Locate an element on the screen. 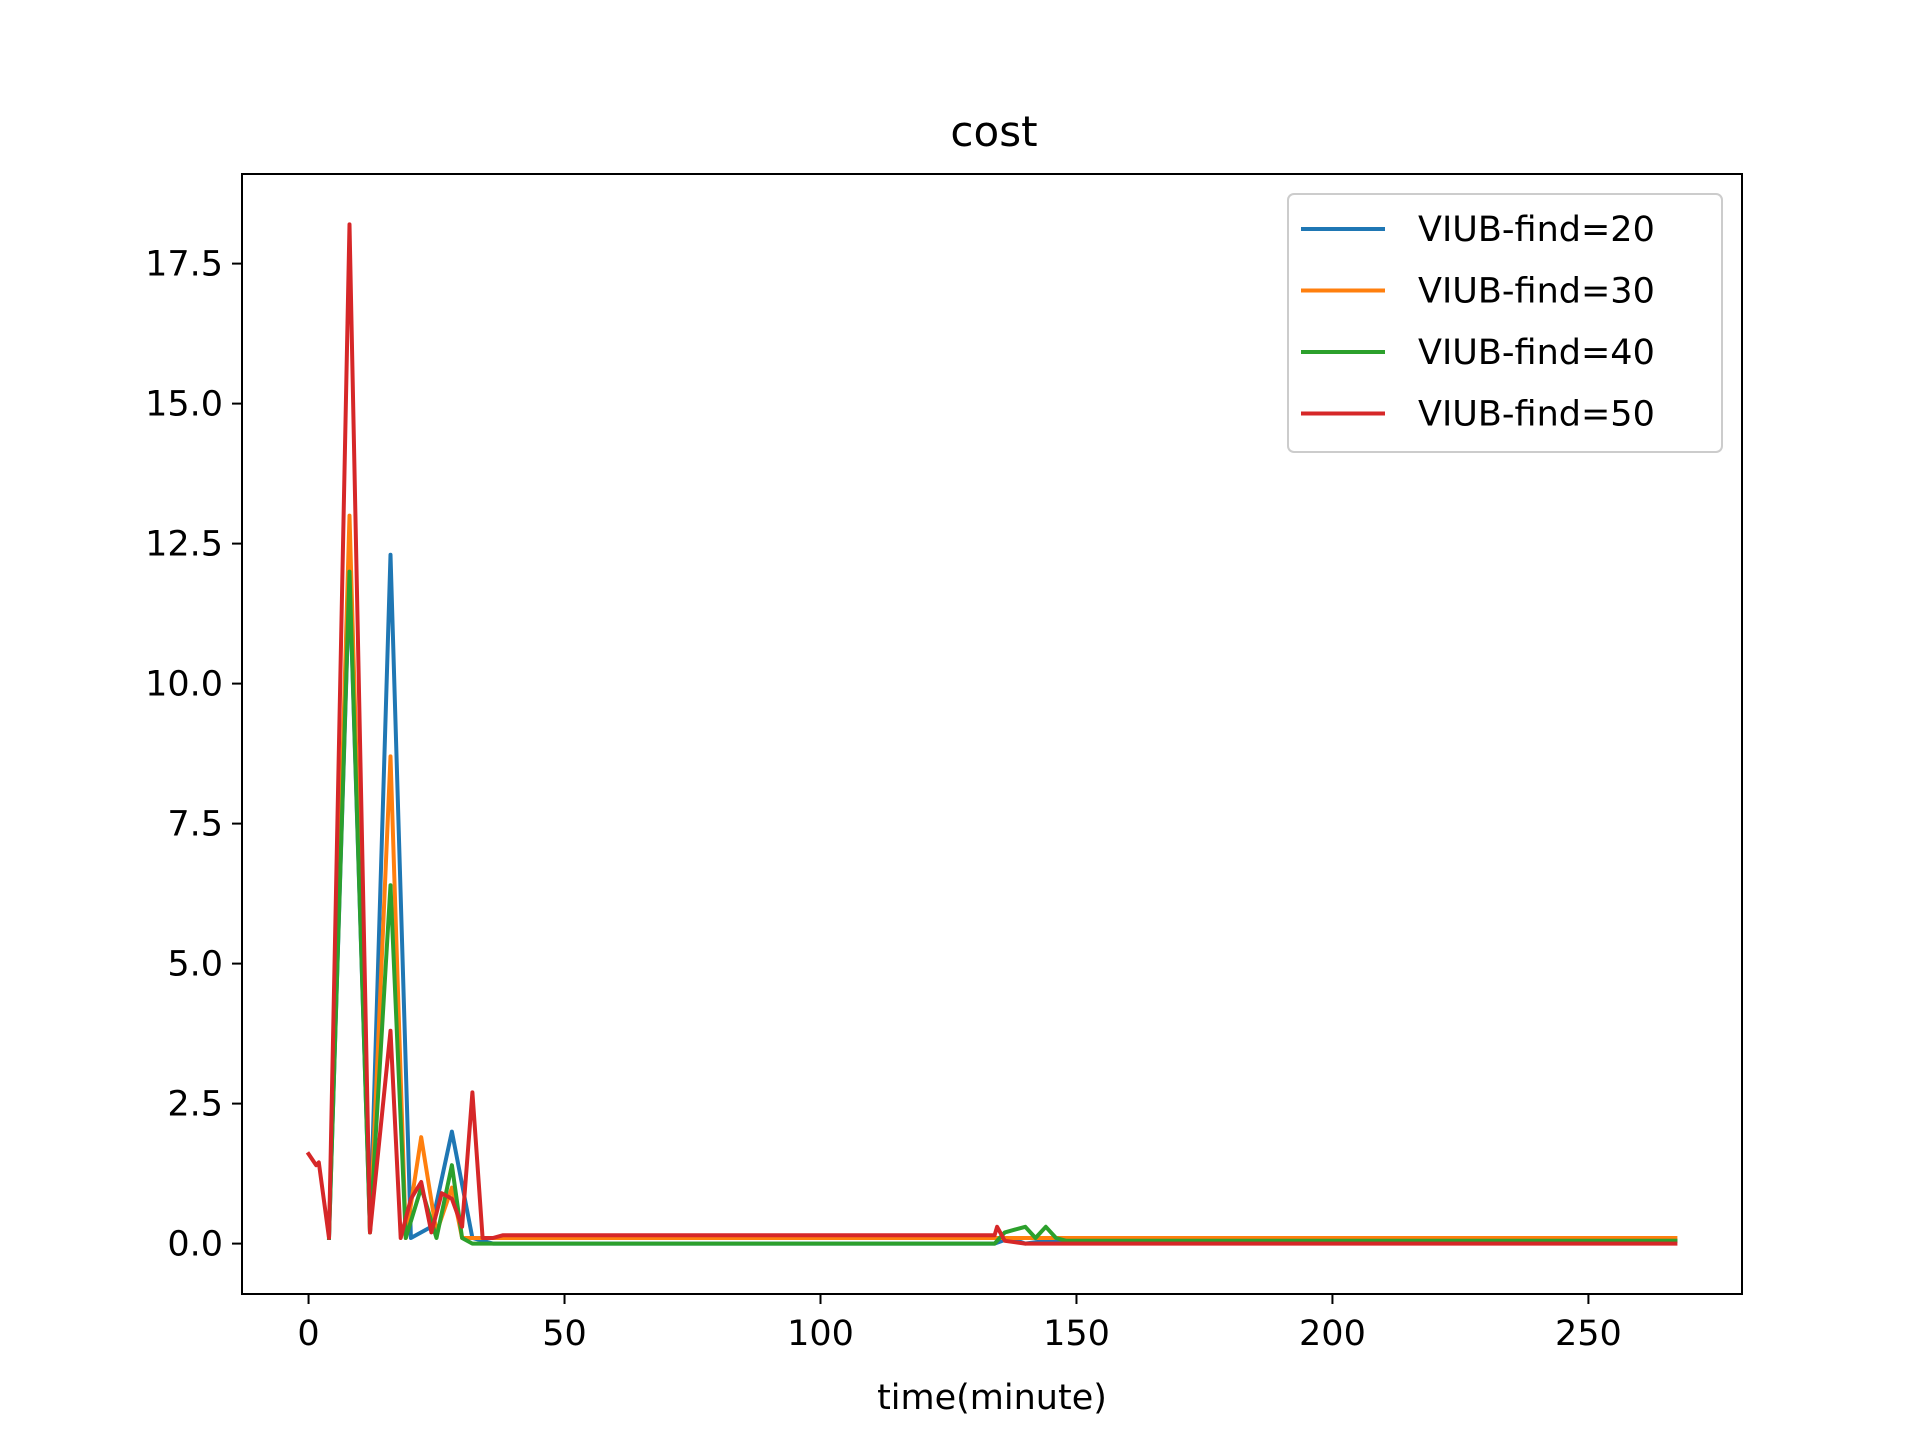  x-axis-ticks: 0 50 100 150 200 250 is located at coordinates (959, 1324).